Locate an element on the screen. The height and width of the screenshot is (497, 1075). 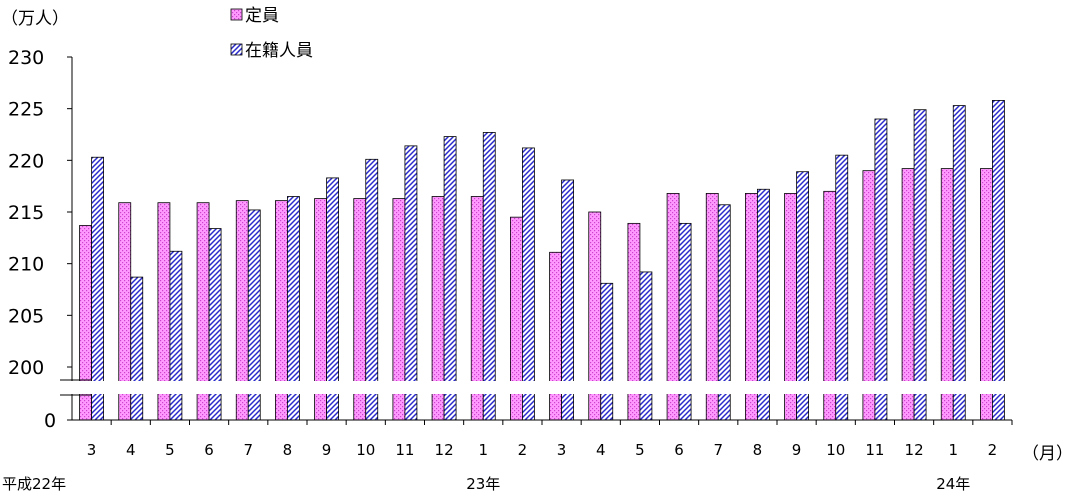
y-tick-label: 200 is located at coordinates (26, 368).